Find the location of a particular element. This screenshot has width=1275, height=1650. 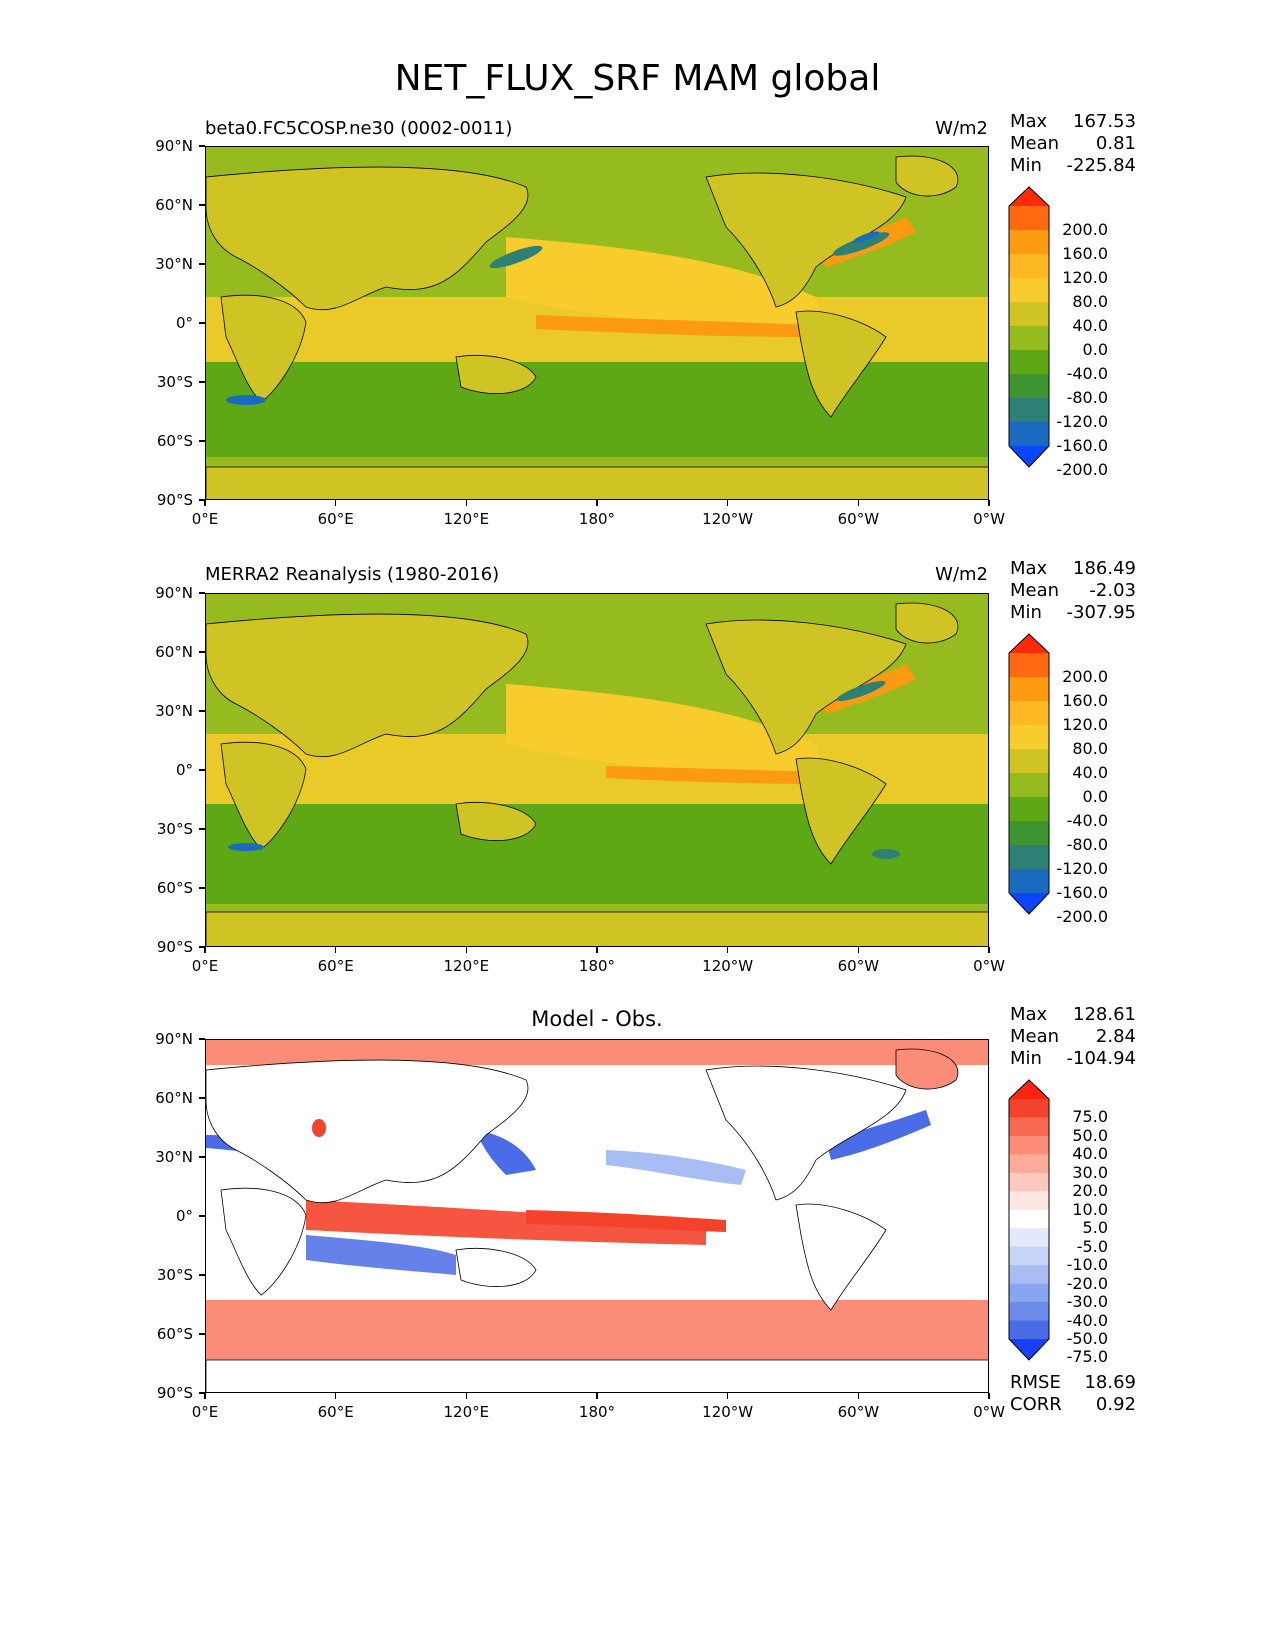

lon-tick-label: 0°E is located at coordinates (205, 966).